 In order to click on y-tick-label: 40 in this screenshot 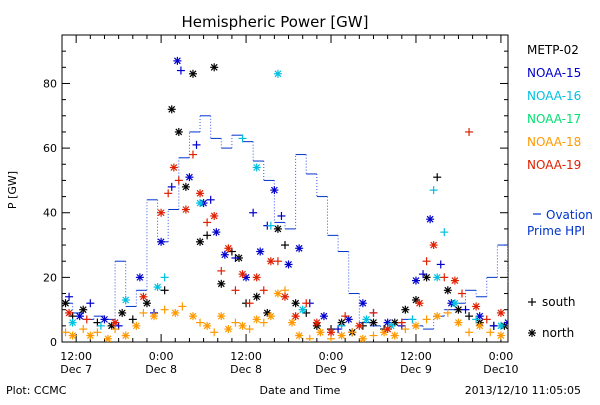, I will do `click(50, 213)`.